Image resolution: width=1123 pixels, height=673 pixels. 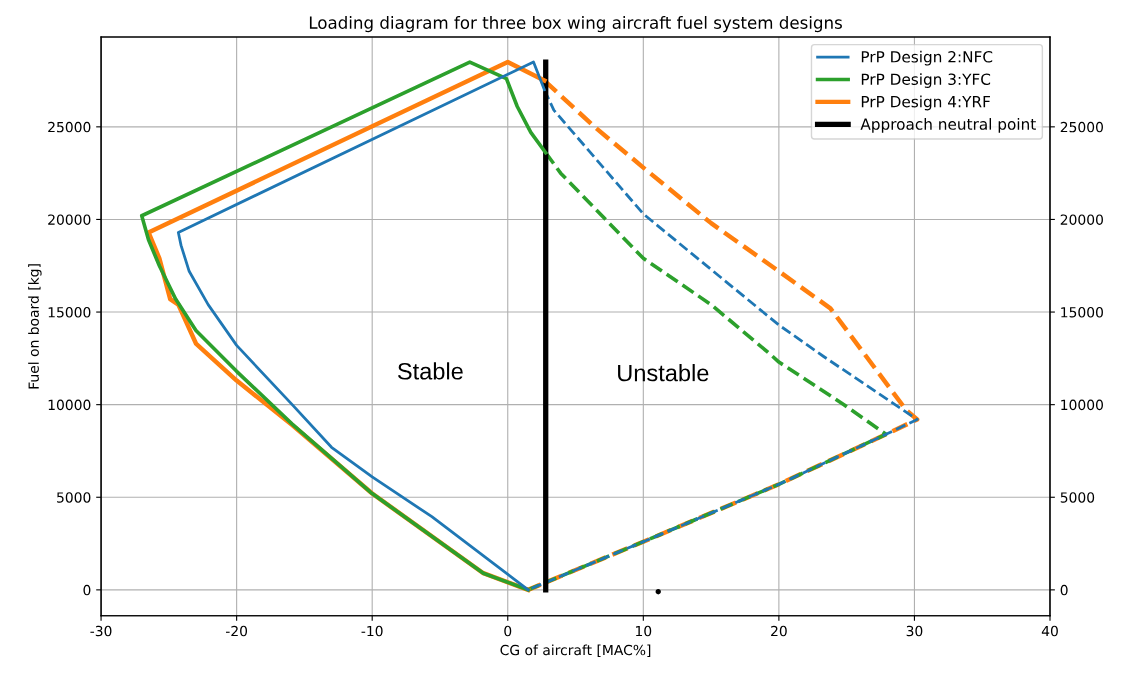 I want to click on x-tick-label: -30, so click(x=101, y=631).